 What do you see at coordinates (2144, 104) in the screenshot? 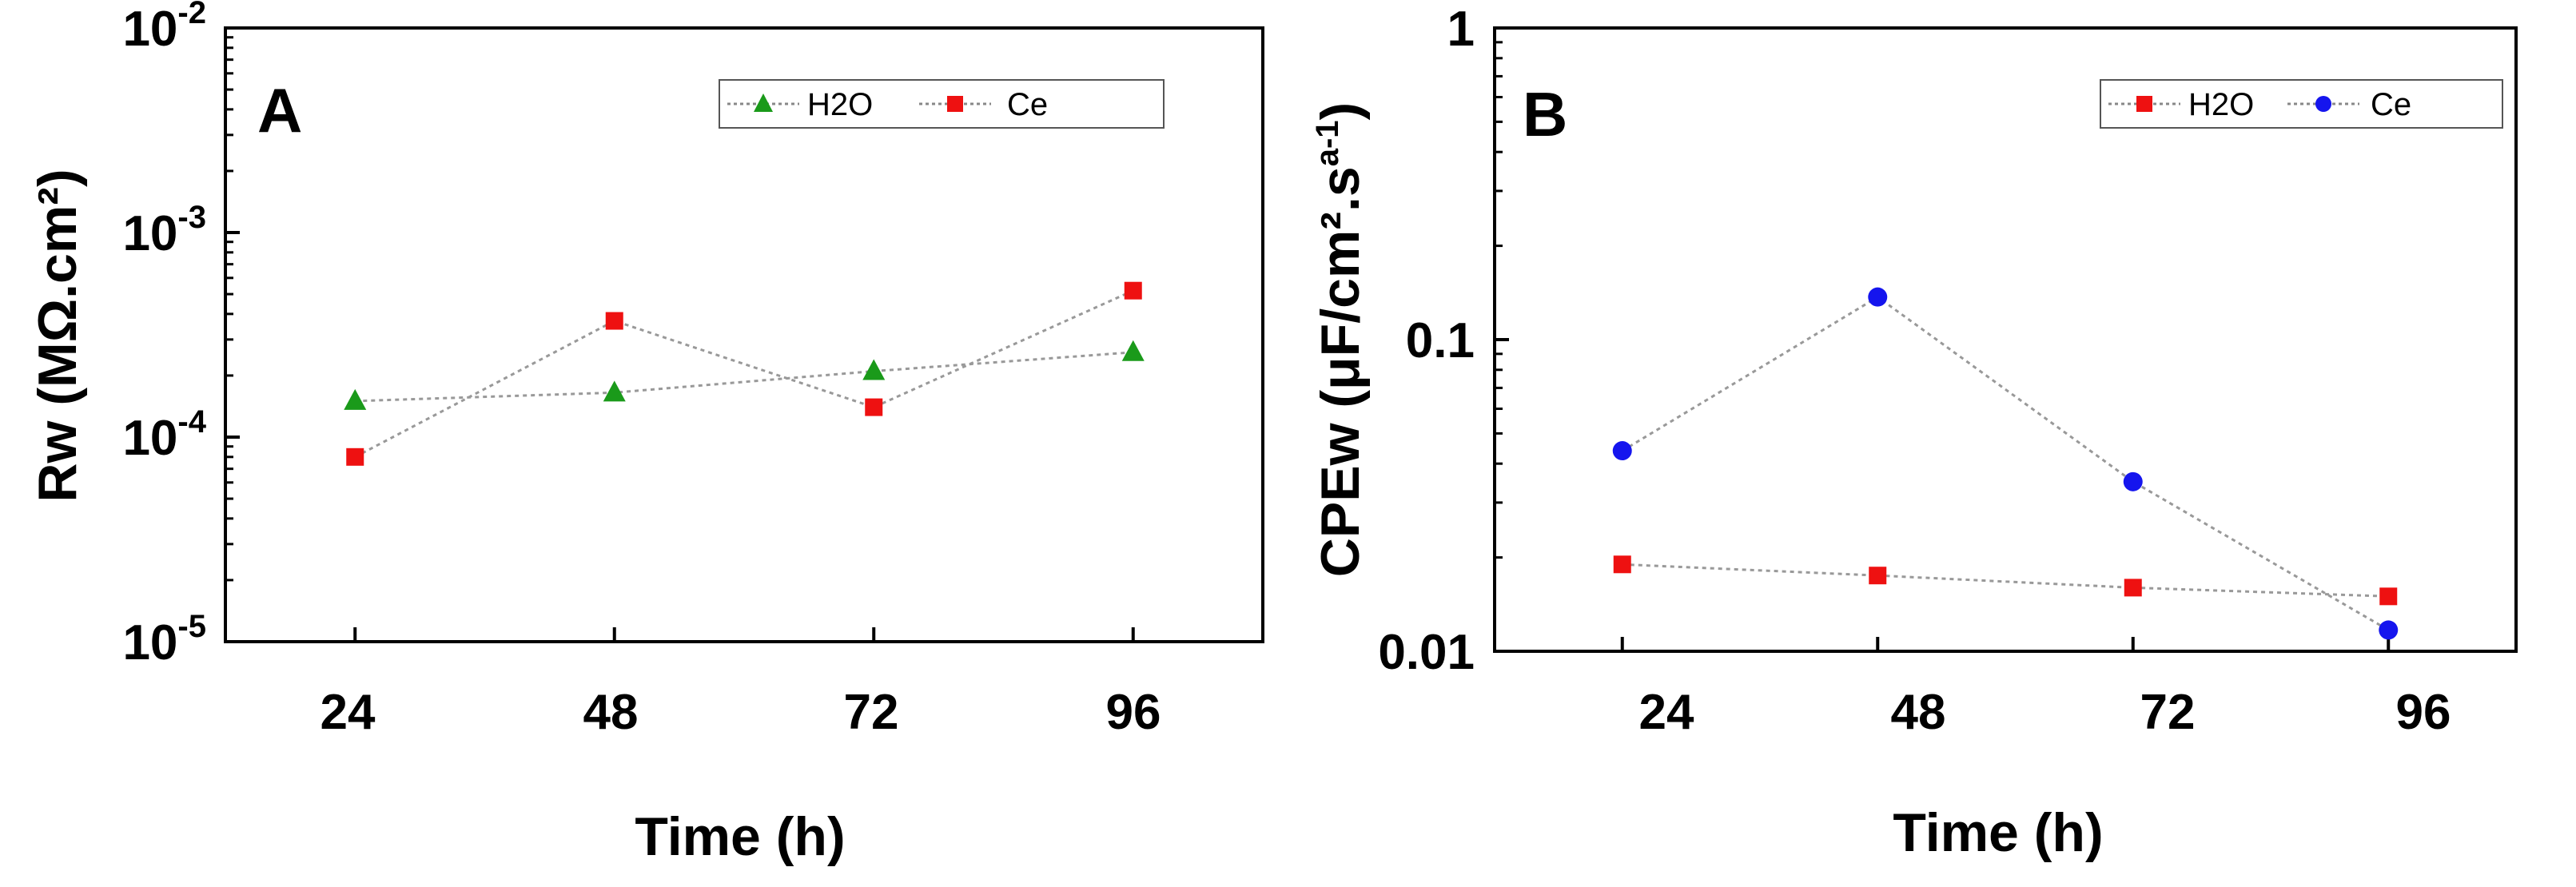
I see `legend-marker-b-h2o` at bounding box center [2144, 104].